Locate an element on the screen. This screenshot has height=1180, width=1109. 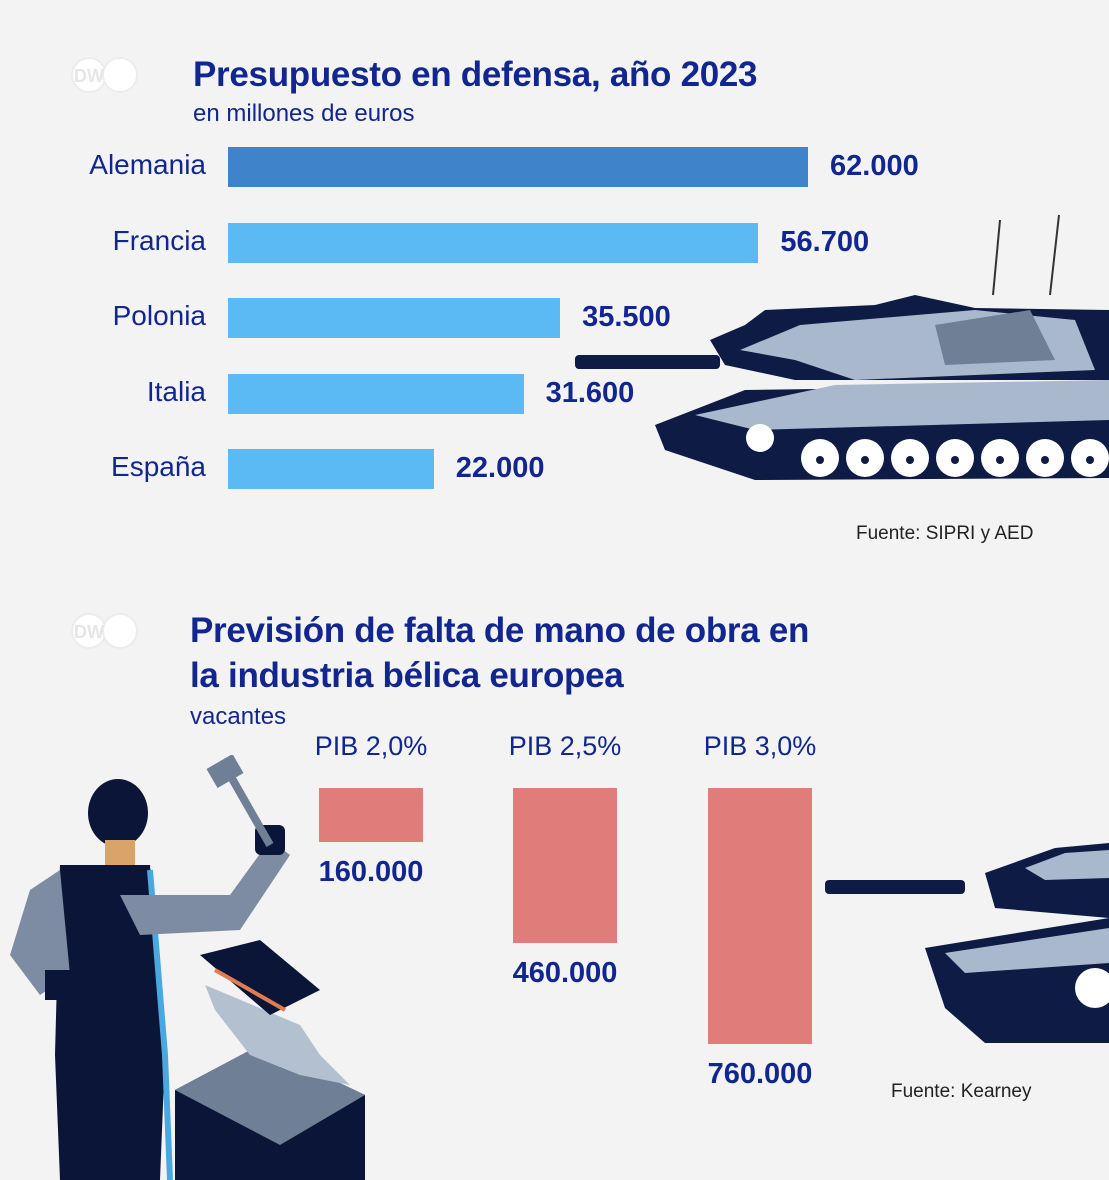
chart2-source: Fuente: Kearney is located at coordinates (961, 1091).